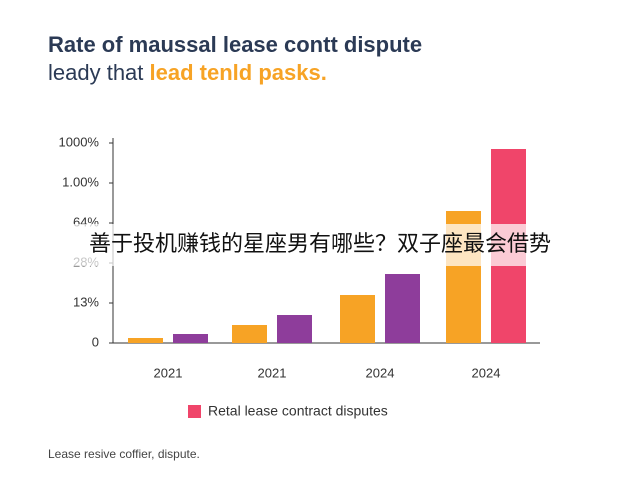 The height and width of the screenshot is (485, 640). I want to click on chart-subtitle: leady that lead tenld pasks., so click(187, 72).